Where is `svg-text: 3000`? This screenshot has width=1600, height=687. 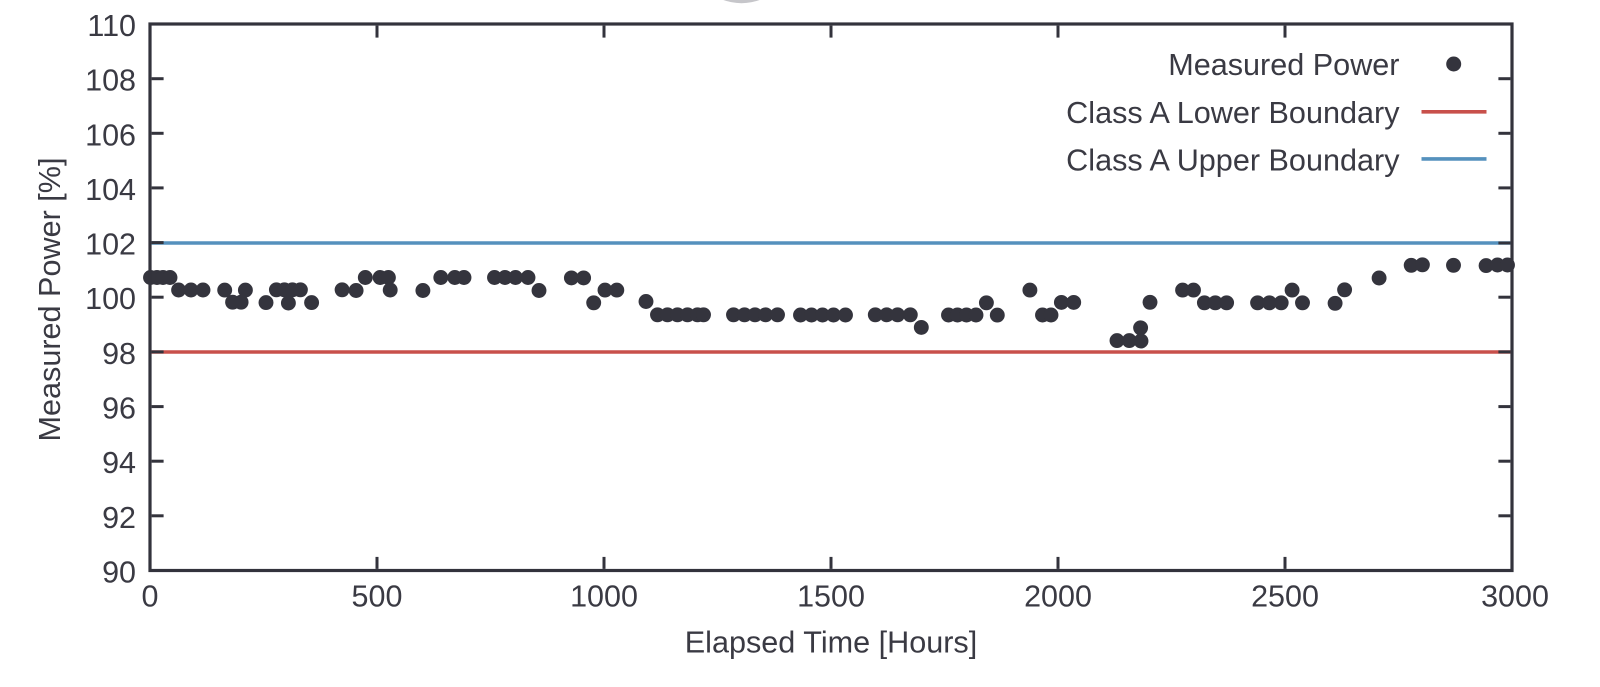
svg-text: 3000 is located at coordinates (1515, 597).